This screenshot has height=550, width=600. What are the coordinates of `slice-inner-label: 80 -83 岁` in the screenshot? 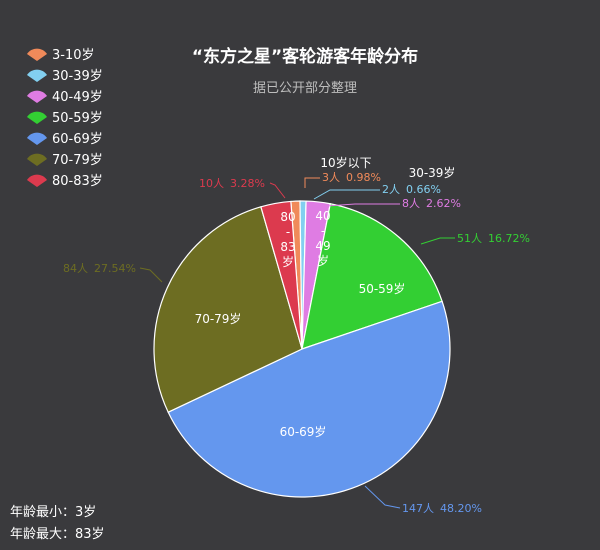 It's located at (287, 239).